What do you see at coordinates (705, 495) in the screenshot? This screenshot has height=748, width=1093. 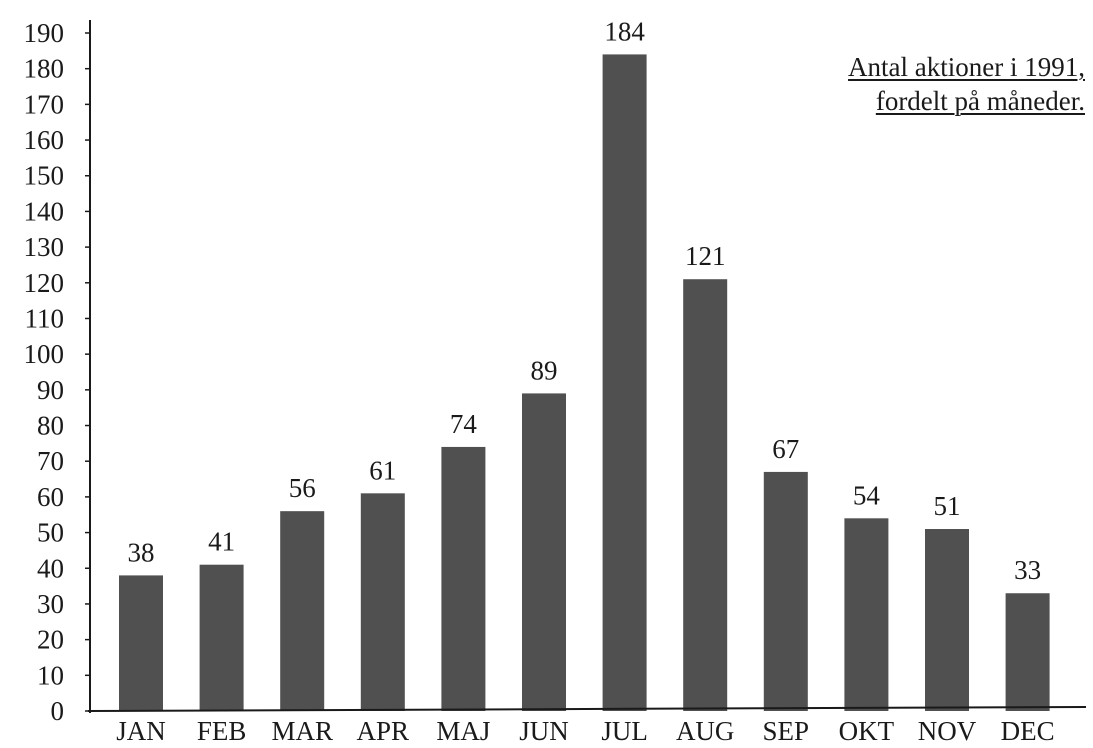 I see `bar-aug` at bounding box center [705, 495].